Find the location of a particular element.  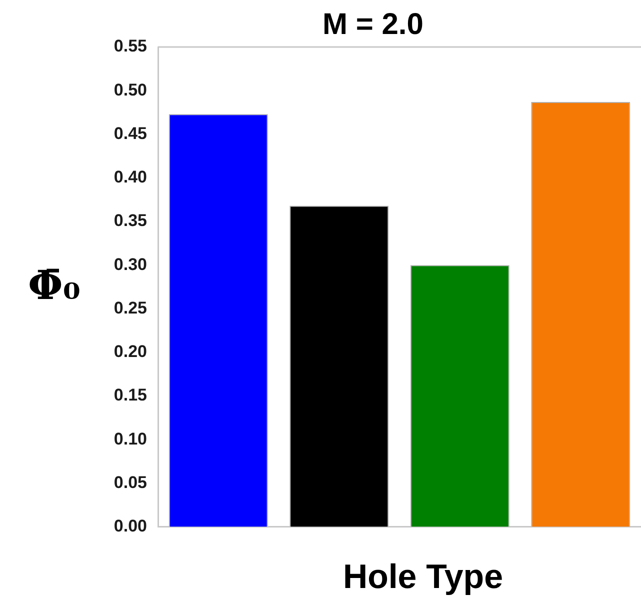

y-tick-label: 0.05 is located at coordinates (130, 482).